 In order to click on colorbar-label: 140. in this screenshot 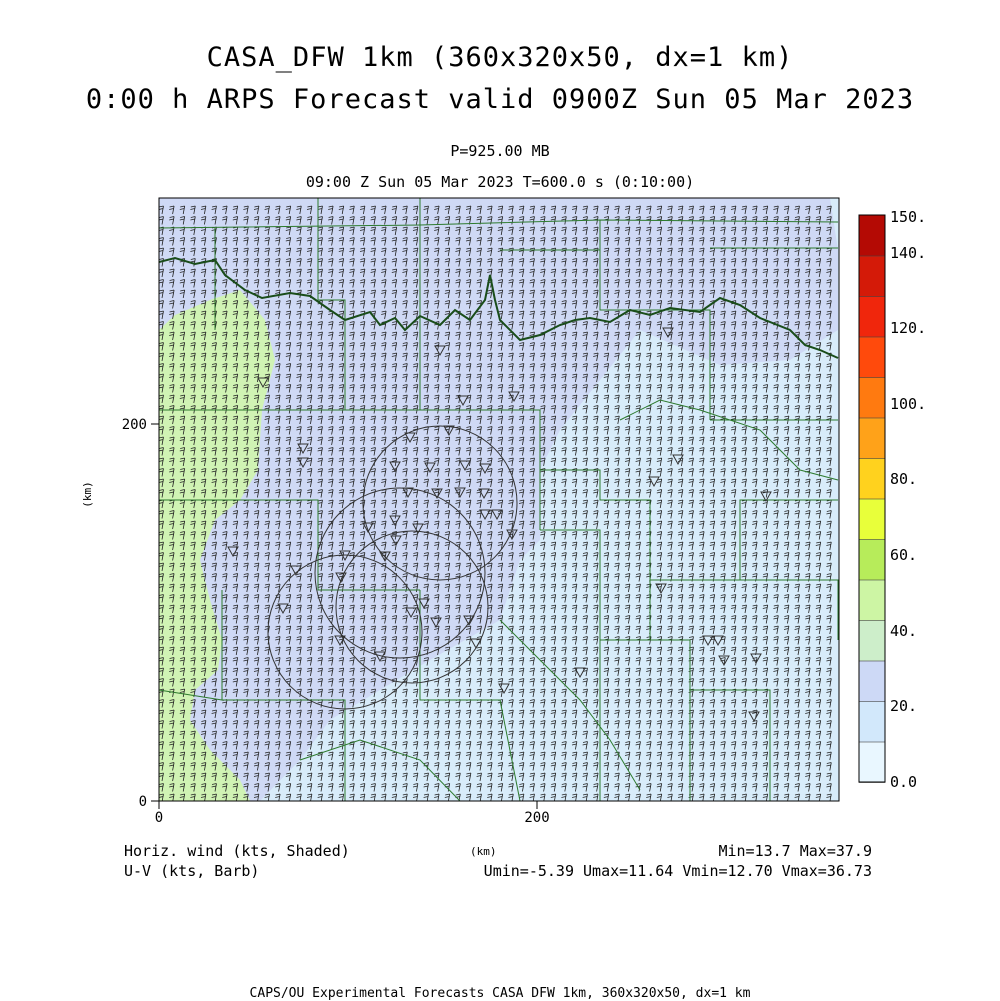, I will do `click(908, 253)`.